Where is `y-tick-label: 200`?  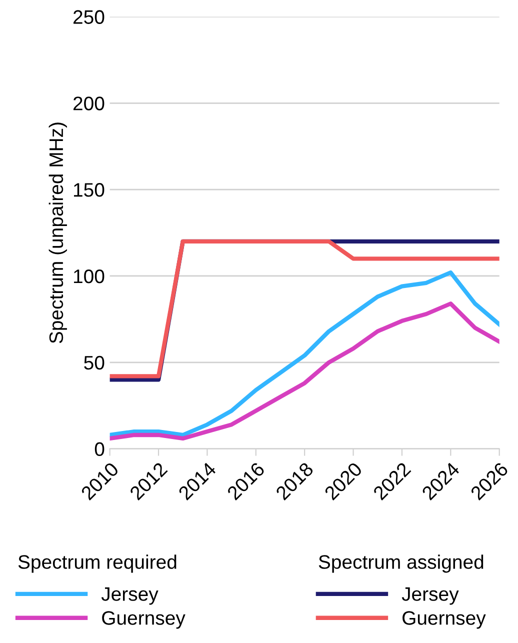 y-tick-label: 200 is located at coordinates (88, 103).